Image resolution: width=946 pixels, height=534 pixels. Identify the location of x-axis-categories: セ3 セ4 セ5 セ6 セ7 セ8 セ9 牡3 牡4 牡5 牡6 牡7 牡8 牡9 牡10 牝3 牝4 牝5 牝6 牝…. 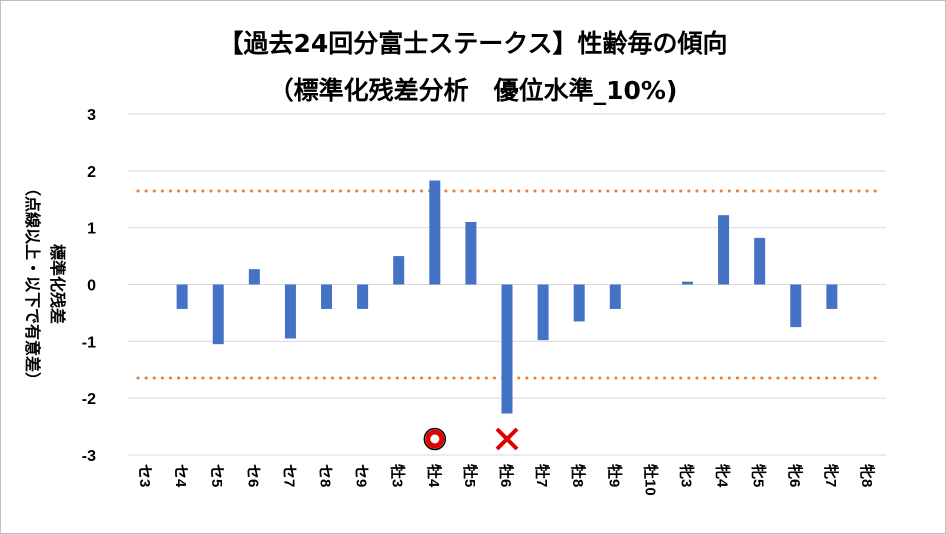
(506, 480).